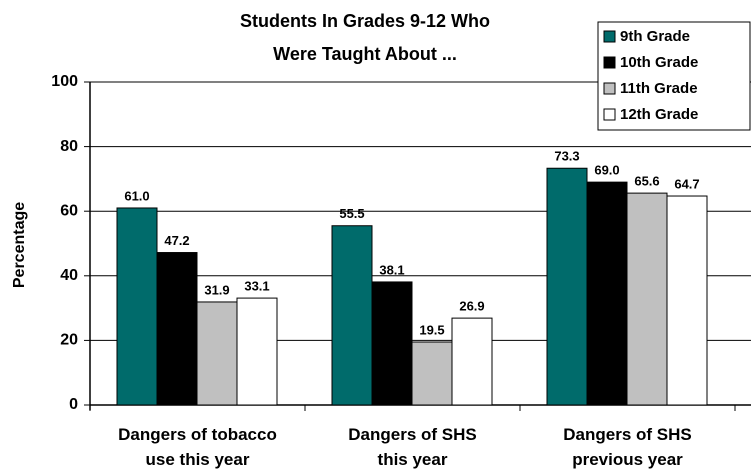 This screenshot has width=751, height=474. What do you see at coordinates (659, 62) in the screenshot?
I see `legend-label: 10th Grade` at bounding box center [659, 62].